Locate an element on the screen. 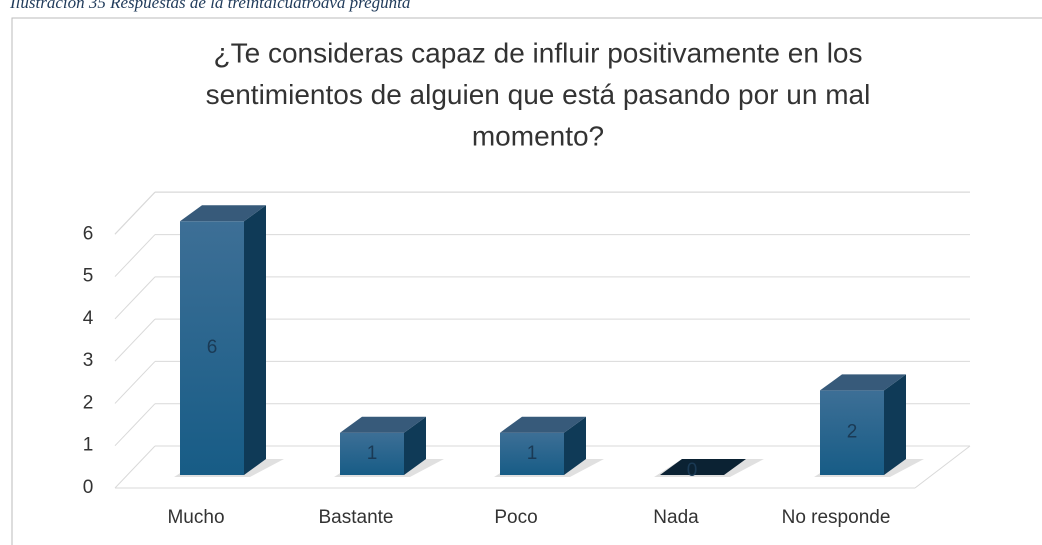  x-tick-label: No responde is located at coordinates (836, 517).